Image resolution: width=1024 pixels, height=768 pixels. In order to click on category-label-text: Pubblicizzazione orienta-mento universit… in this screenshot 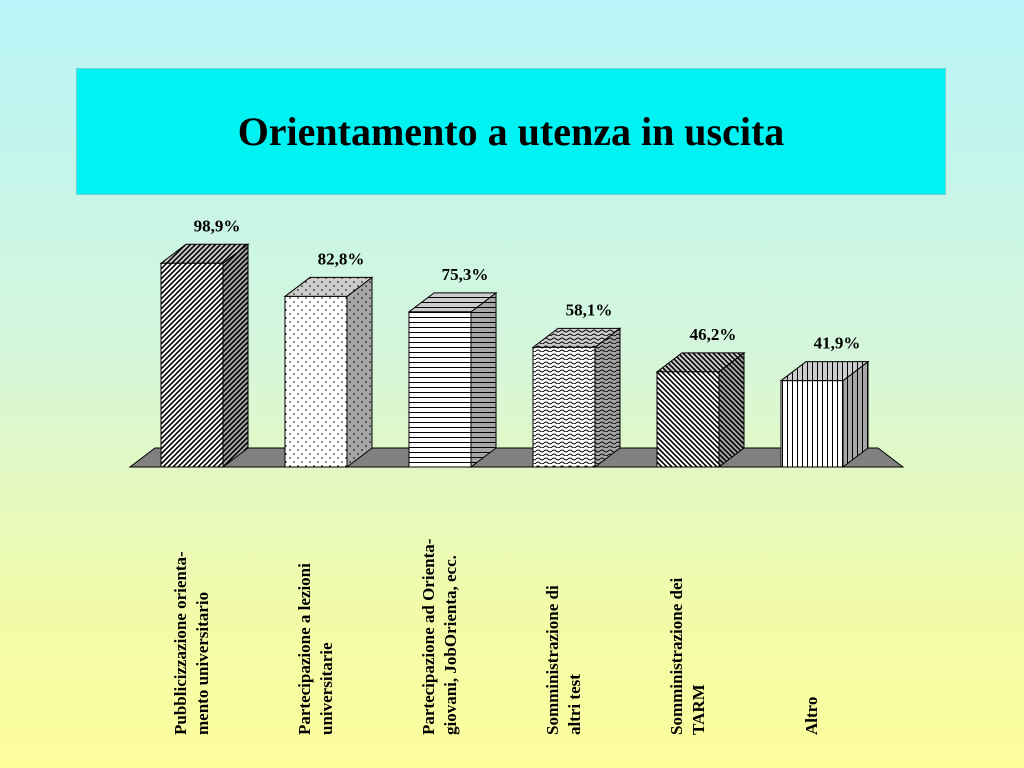, I will do `click(191, 643)`.